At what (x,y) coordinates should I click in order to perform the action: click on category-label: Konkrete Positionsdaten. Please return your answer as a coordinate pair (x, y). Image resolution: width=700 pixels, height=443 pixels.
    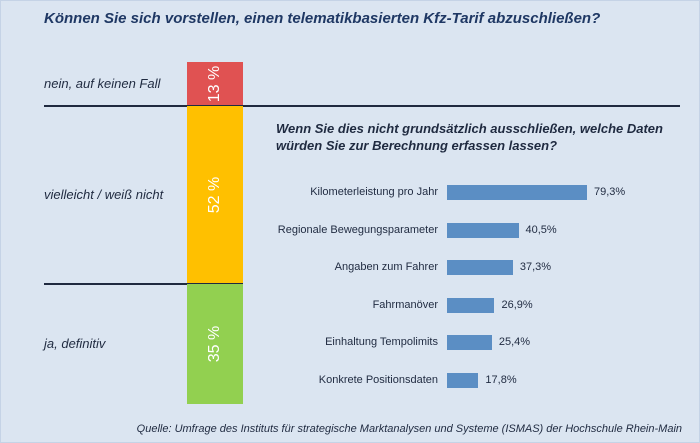
    Looking at the image, I should click on (378, 380).